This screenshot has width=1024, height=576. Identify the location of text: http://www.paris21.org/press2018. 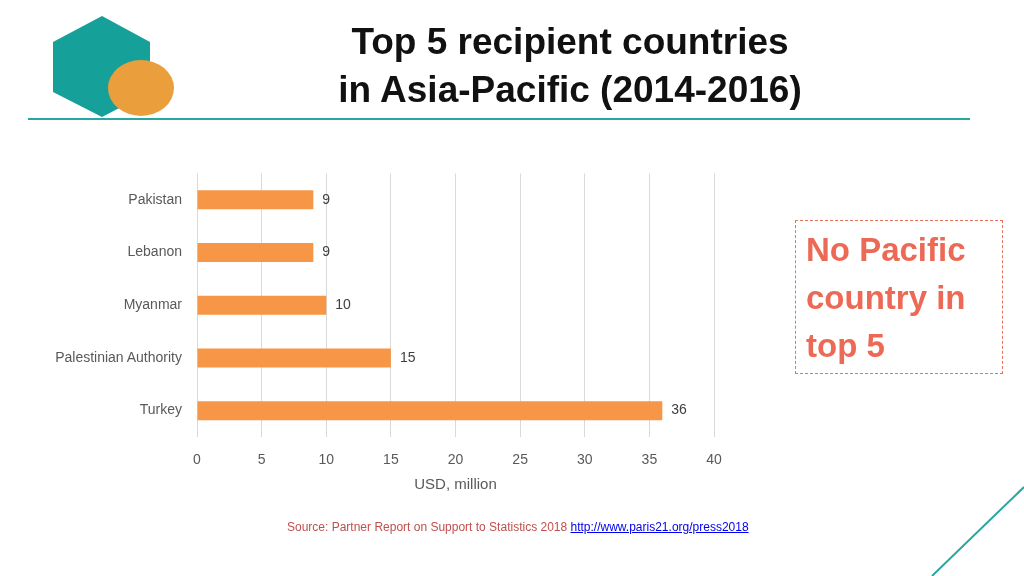
(659, 527).